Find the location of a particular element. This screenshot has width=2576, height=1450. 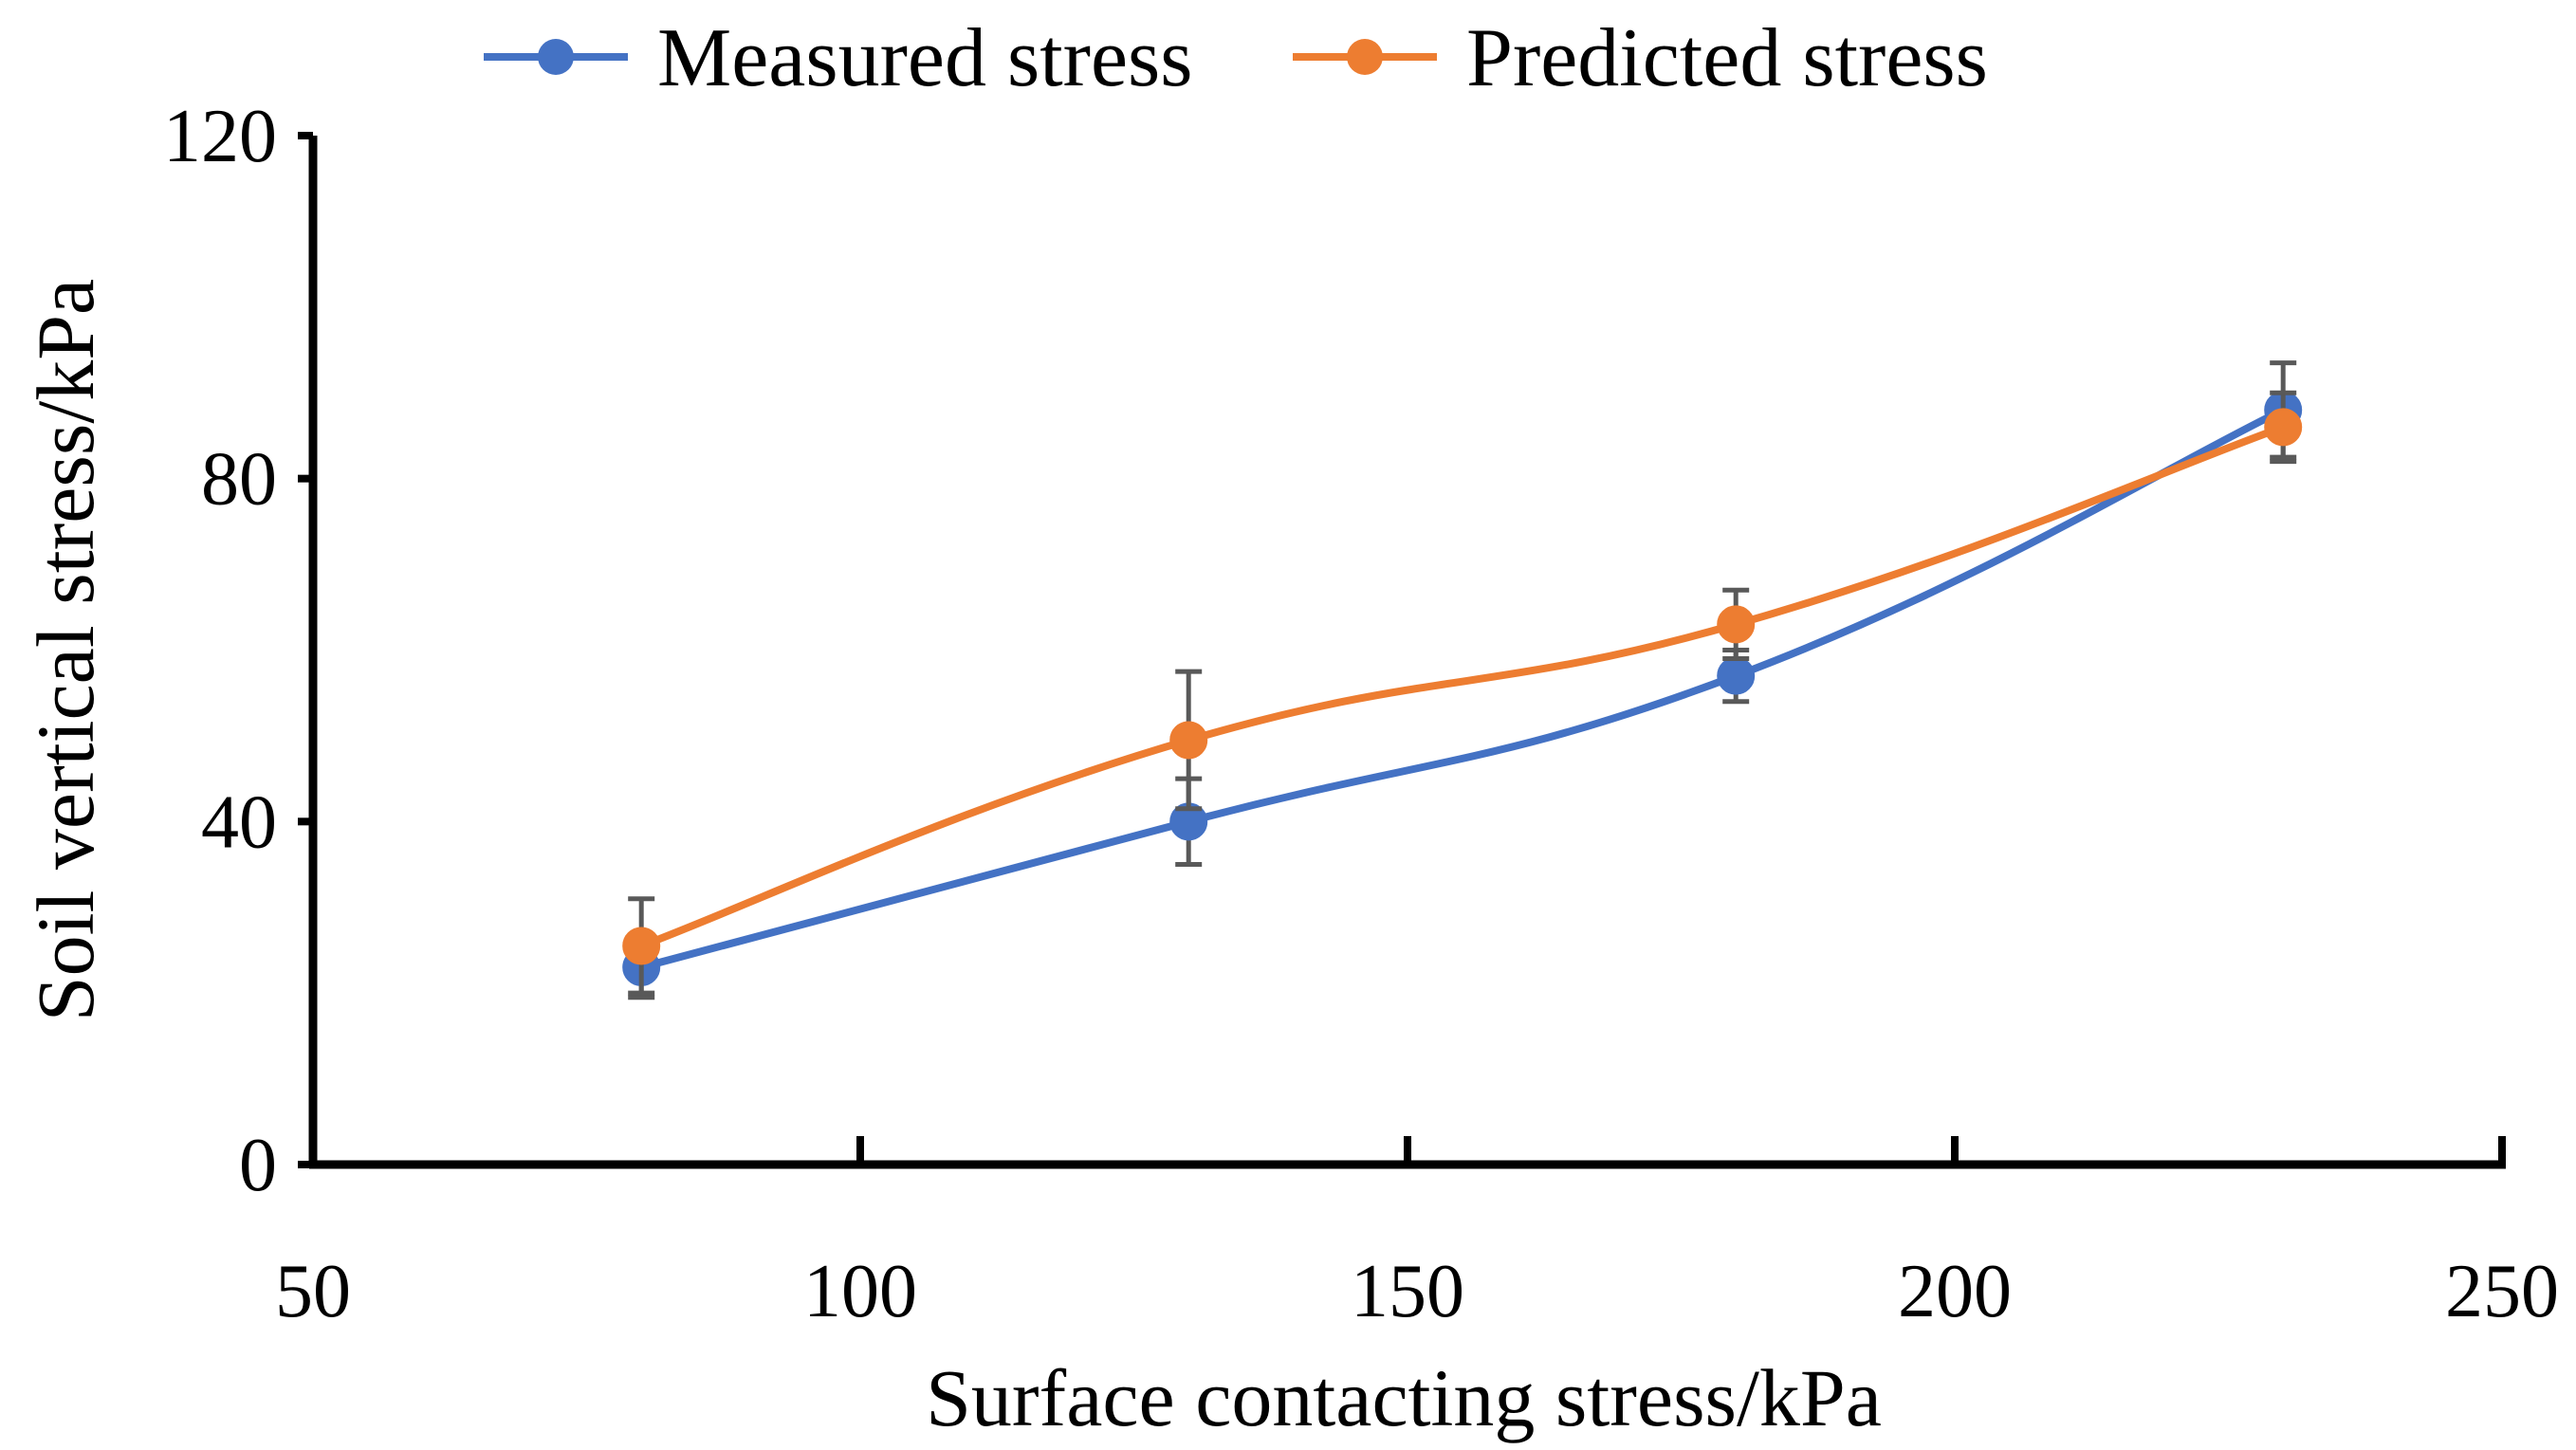

y-tick-label: 120 is located at coordinates (220, 136).